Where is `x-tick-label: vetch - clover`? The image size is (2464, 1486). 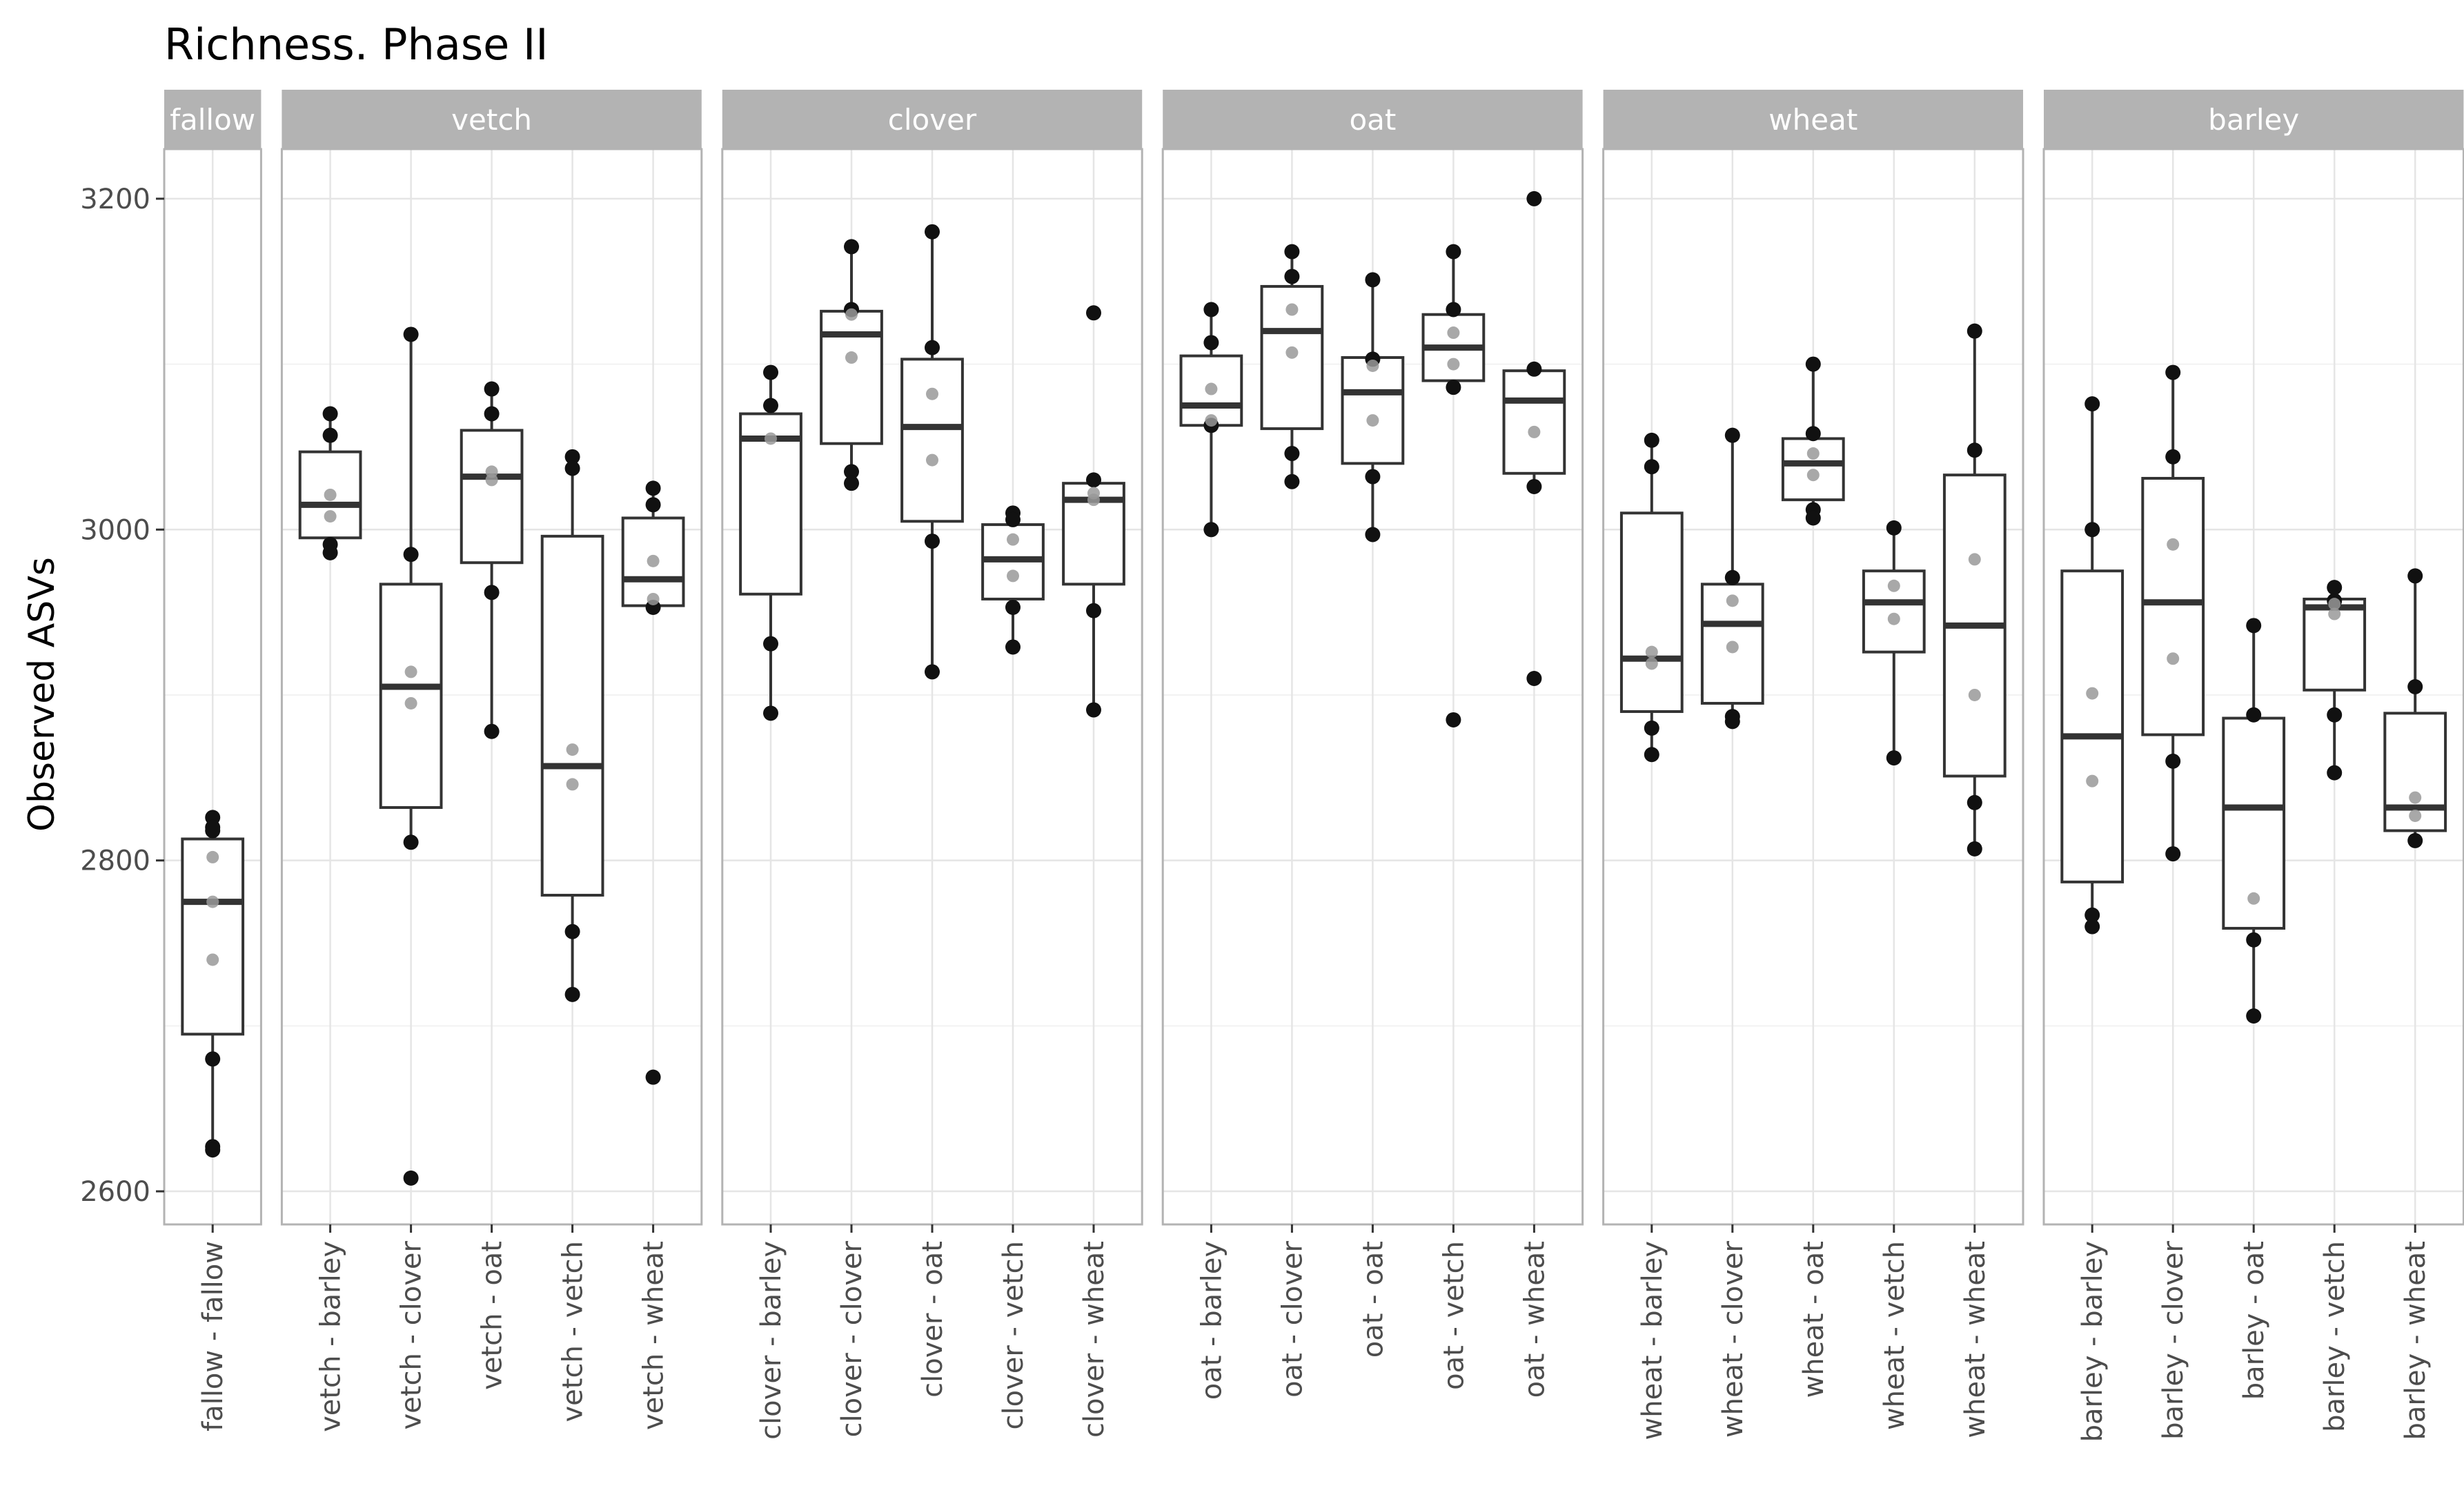 x-tick-label: vetch - clover is located at coordinates (412, 1335).